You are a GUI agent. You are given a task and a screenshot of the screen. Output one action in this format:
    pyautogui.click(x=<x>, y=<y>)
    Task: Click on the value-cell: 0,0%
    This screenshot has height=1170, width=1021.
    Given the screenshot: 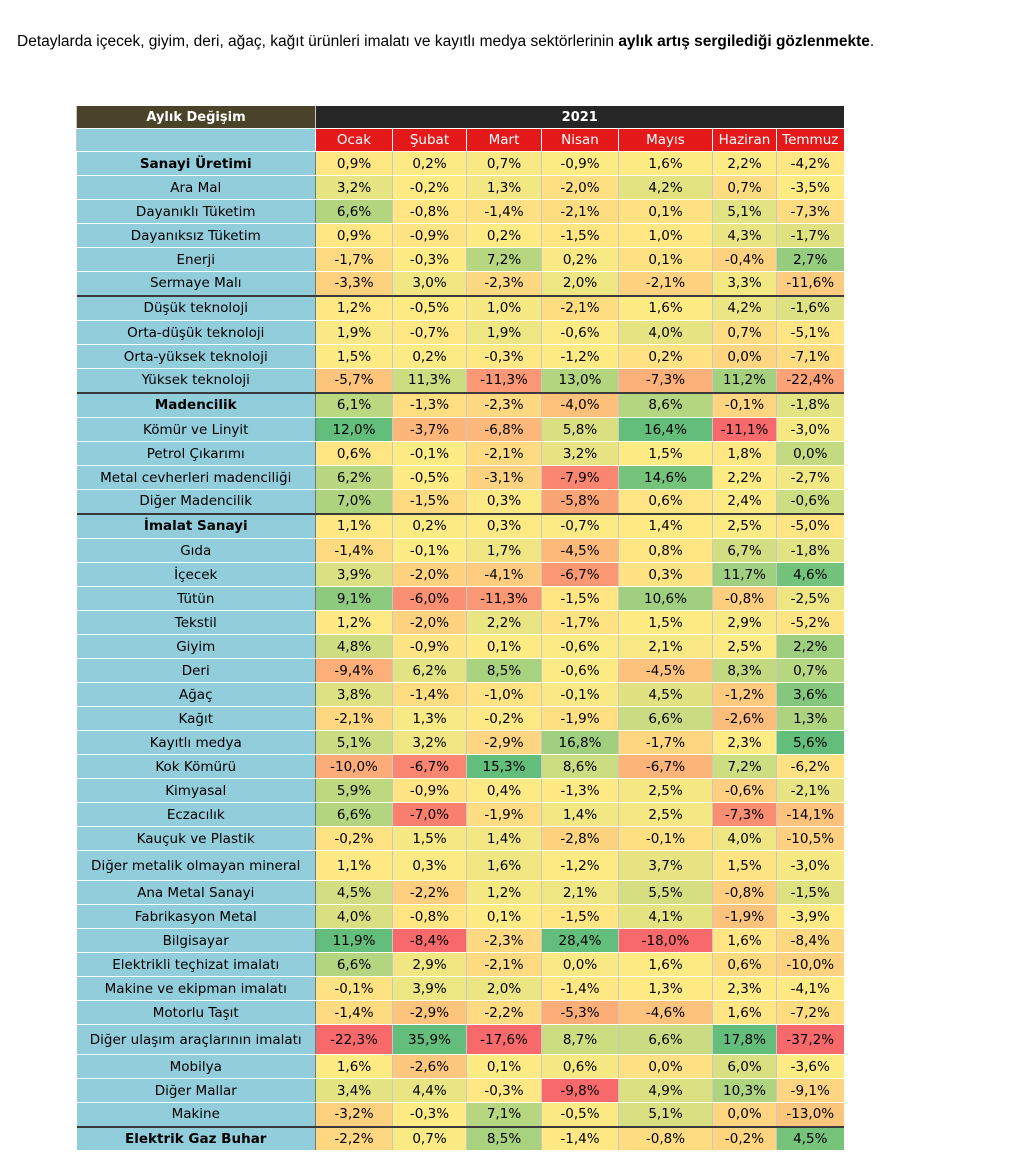 What is the action you would take?
    pyautogui.click(x=810, y=453)
    